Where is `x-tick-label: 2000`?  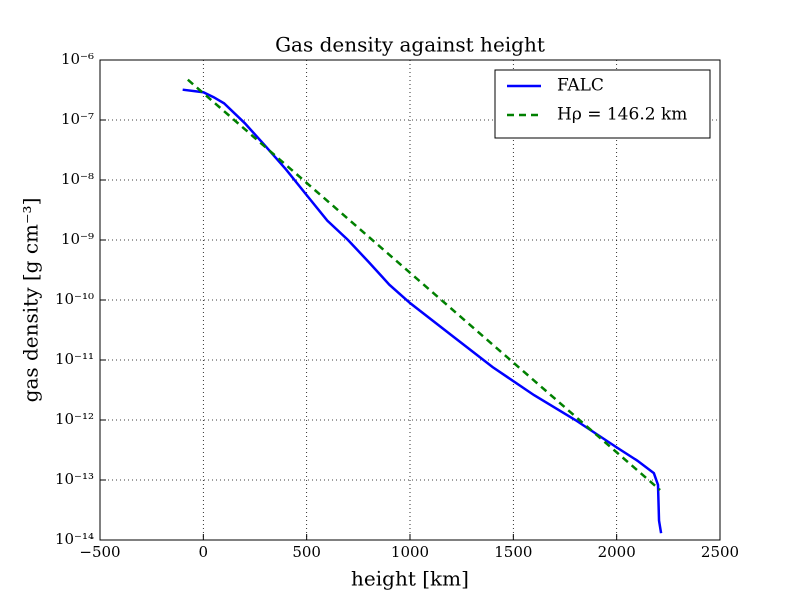
x-tick-label: 2000 is located at coordinates (617, 552).